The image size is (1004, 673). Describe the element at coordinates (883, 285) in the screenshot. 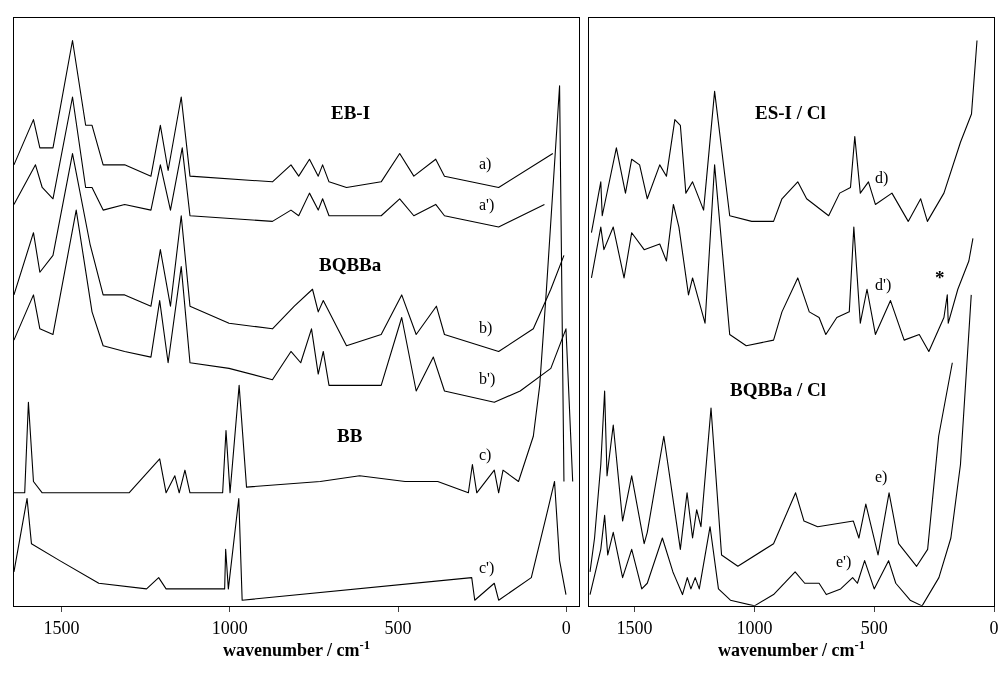

I see `series-label: d')` at that location.